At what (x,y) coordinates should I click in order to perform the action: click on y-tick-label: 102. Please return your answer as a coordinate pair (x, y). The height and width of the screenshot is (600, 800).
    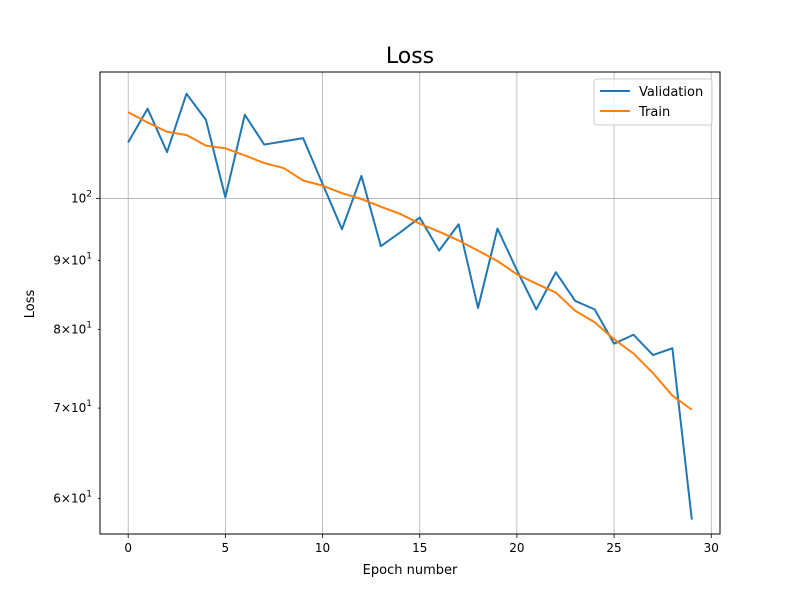
    Looking at the image, I should click on (81, 197).